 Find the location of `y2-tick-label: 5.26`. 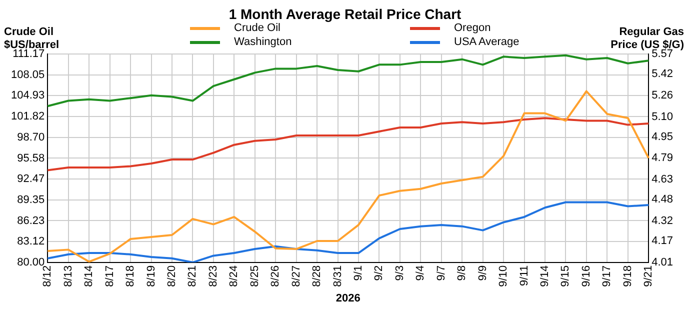

y2-tick-label: 5.26 is located at coordinates (663, 95).